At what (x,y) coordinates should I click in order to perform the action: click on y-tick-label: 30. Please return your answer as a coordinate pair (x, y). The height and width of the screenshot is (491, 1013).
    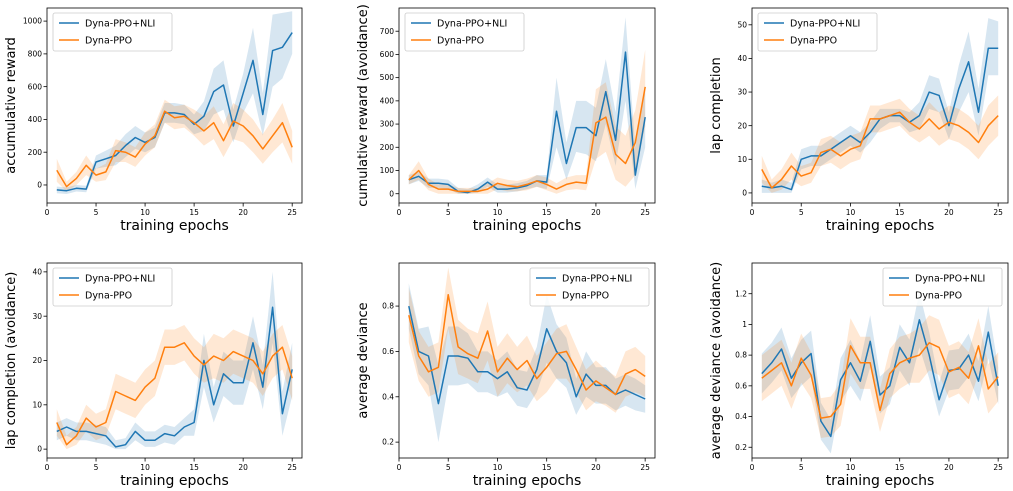
    Looking at the image, I should click on (37, 316).